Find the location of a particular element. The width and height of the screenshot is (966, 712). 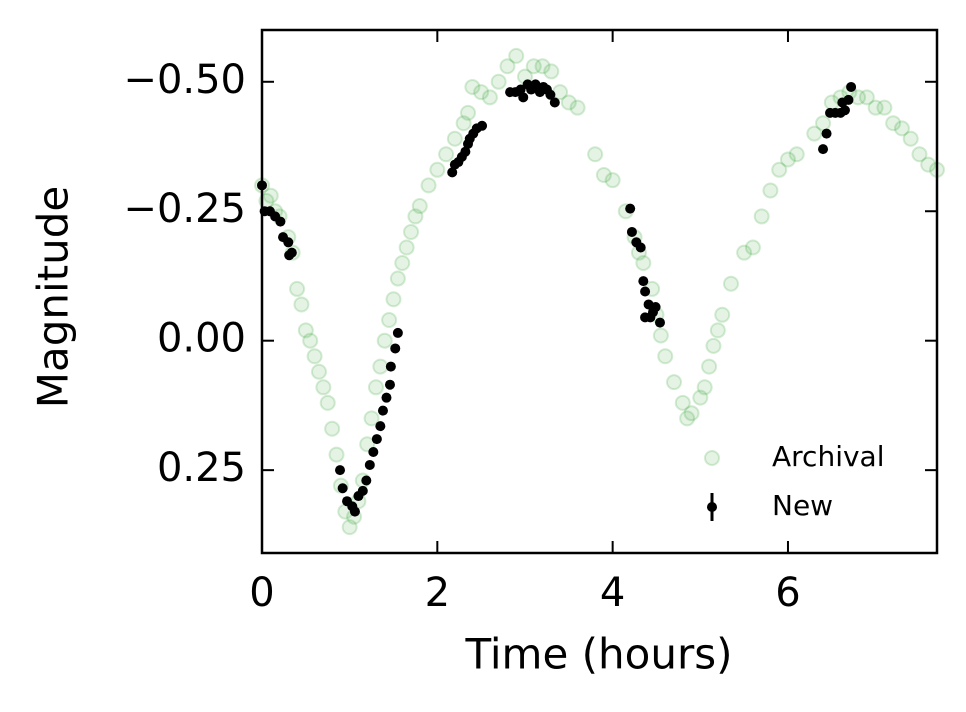

y-tick-label: 0.25 is located at coordinates (201, 468).